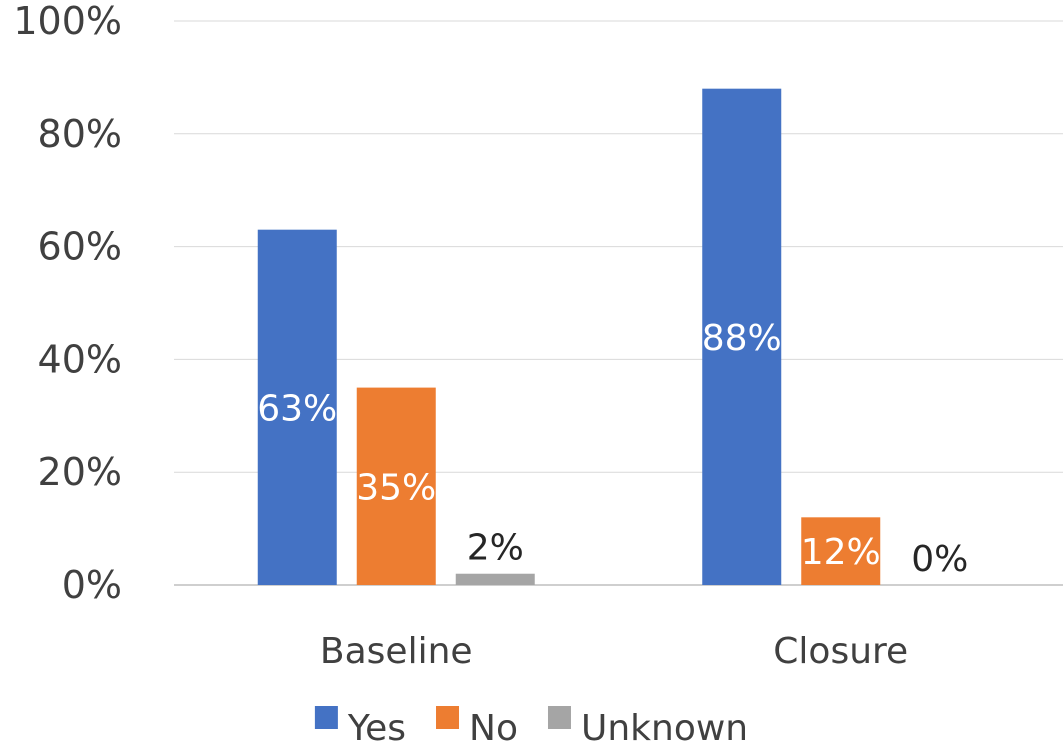 The height and width of the screenshot is (750, 1063). What do you see at coordinates (614, 651) in the screenshot?
I see `x-axis: Baseline Closure` at bounding box center [614, 651].